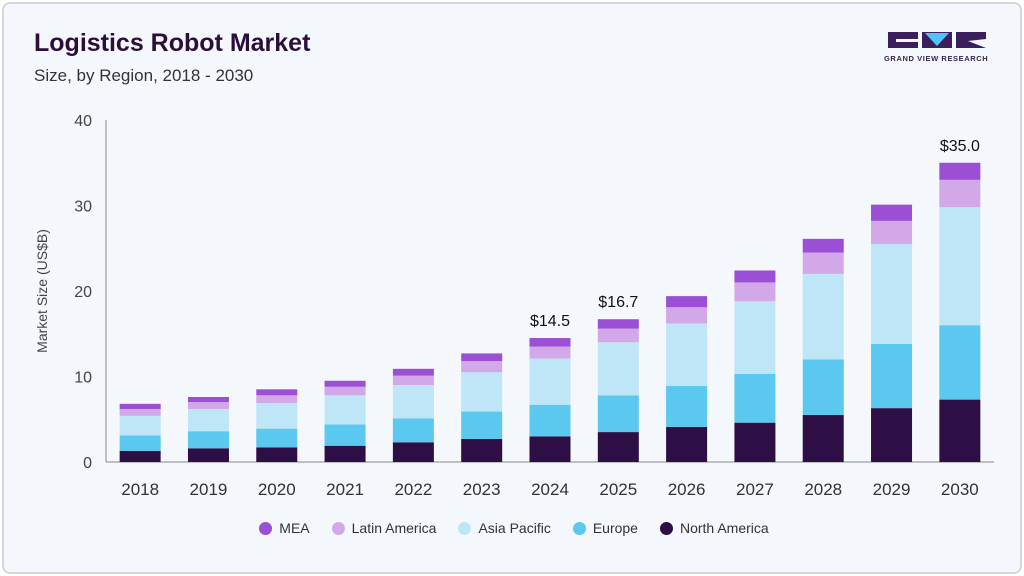  Describe the element at coordinates (960, 489) in the screenshot. I see `x-tick-label: 2030` at that location.